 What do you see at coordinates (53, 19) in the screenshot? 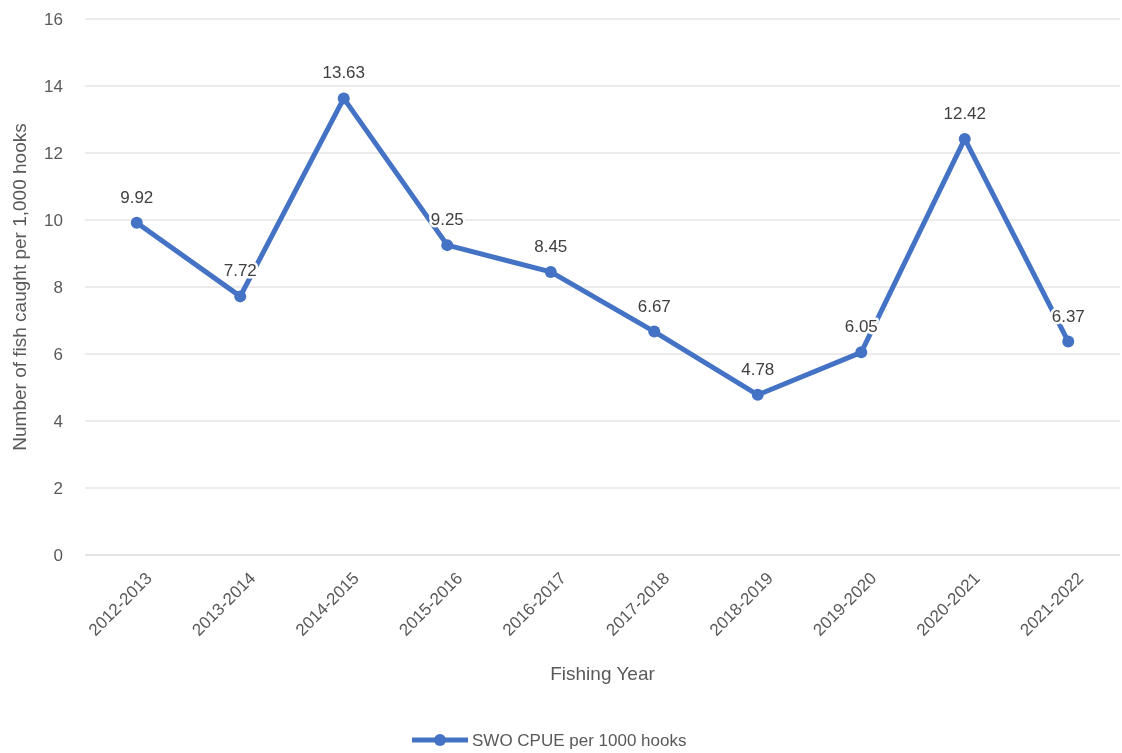
I see `y-tick-label: 16` at bounding box center [53, 19].